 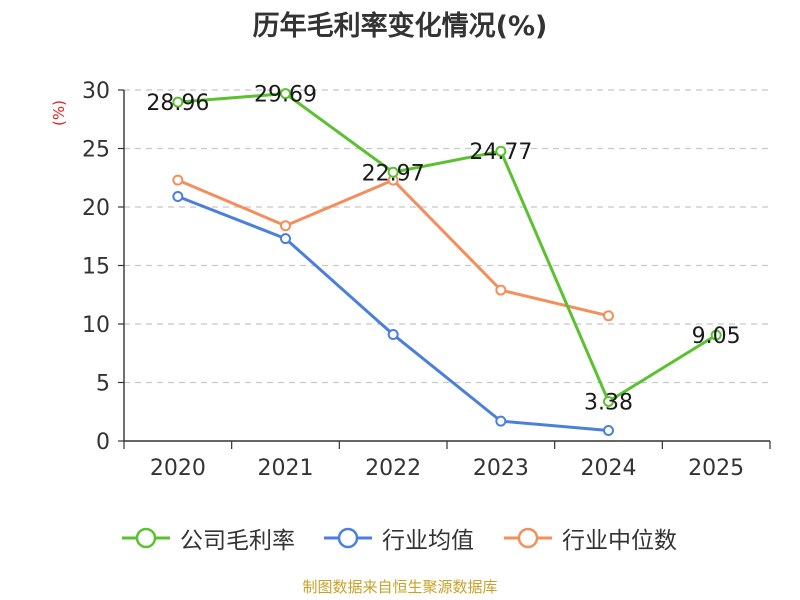 What do you see at coordinates (96, 91) in the screenshot?
I see `y-tick-label: 30` at bounding box center [96, 91].